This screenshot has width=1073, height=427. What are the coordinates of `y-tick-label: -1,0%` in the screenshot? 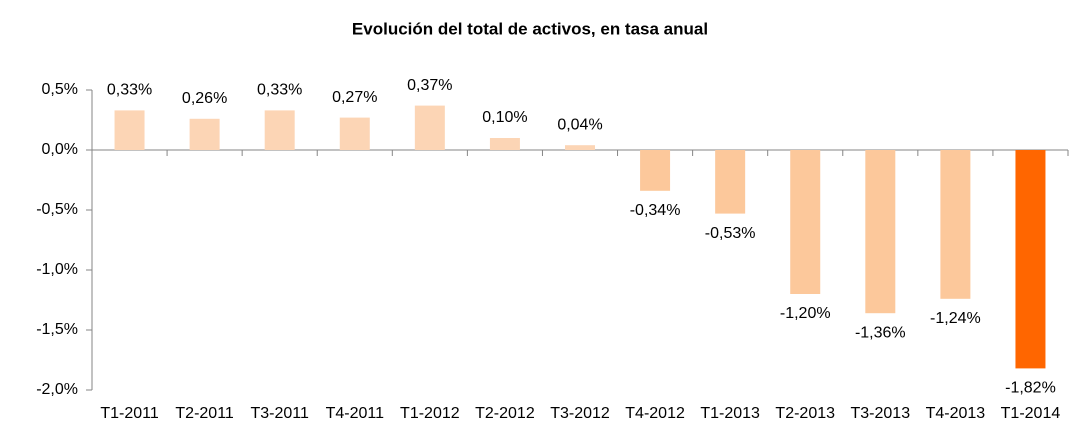 It's located at (57, 269).